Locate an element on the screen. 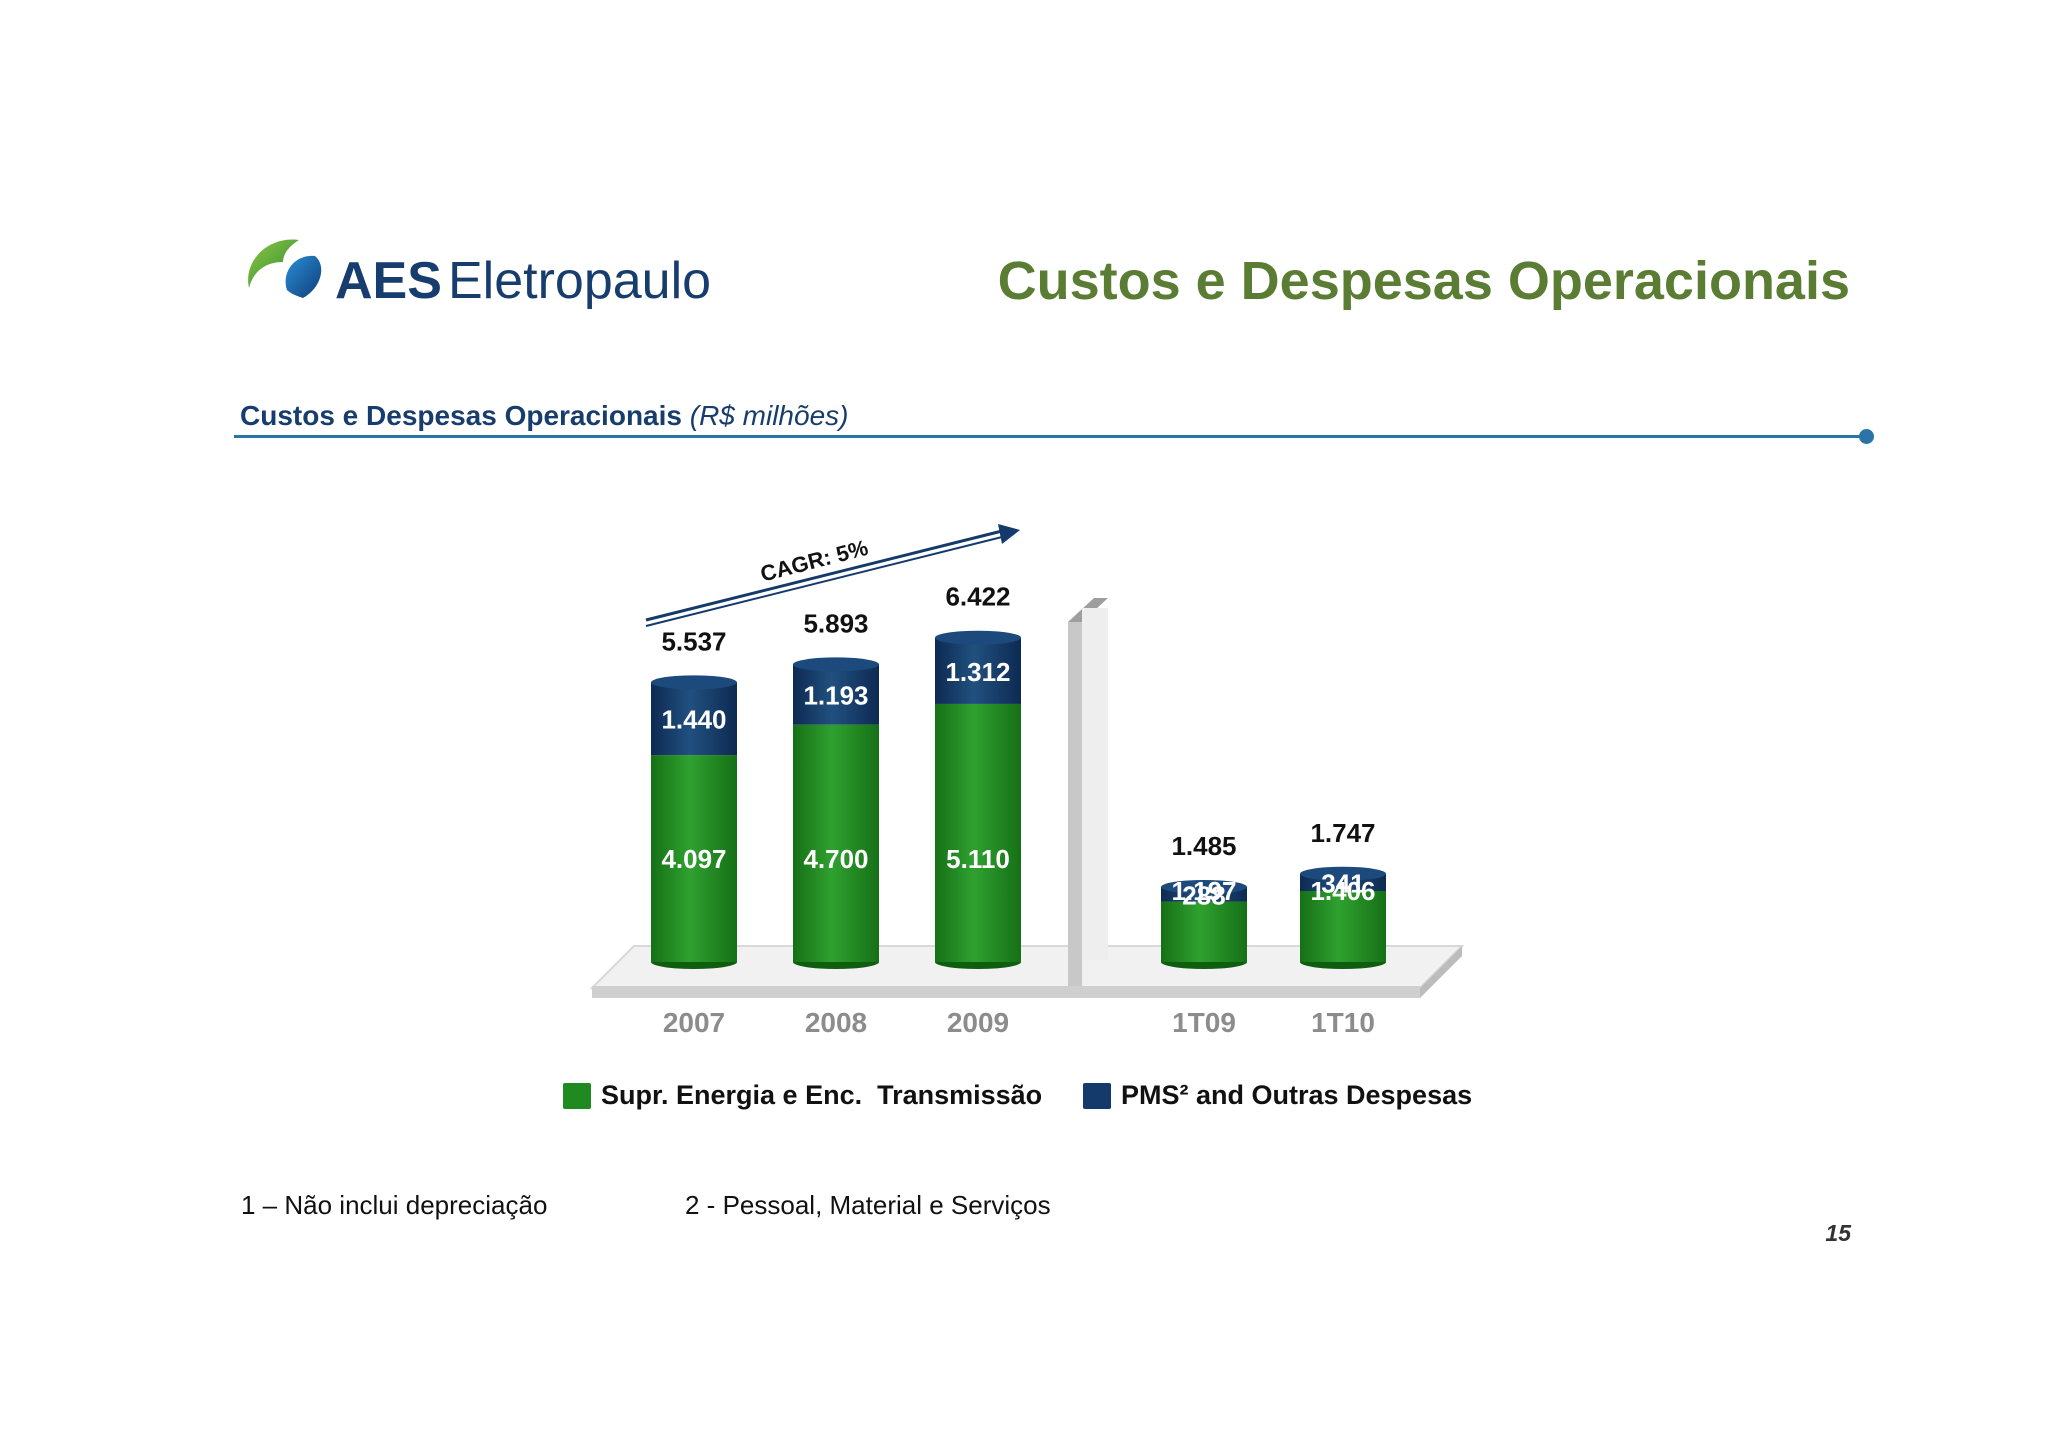 This screenshot has width=2048, height=1448. chart-floor-edge is located at coordinates (1006, 992).